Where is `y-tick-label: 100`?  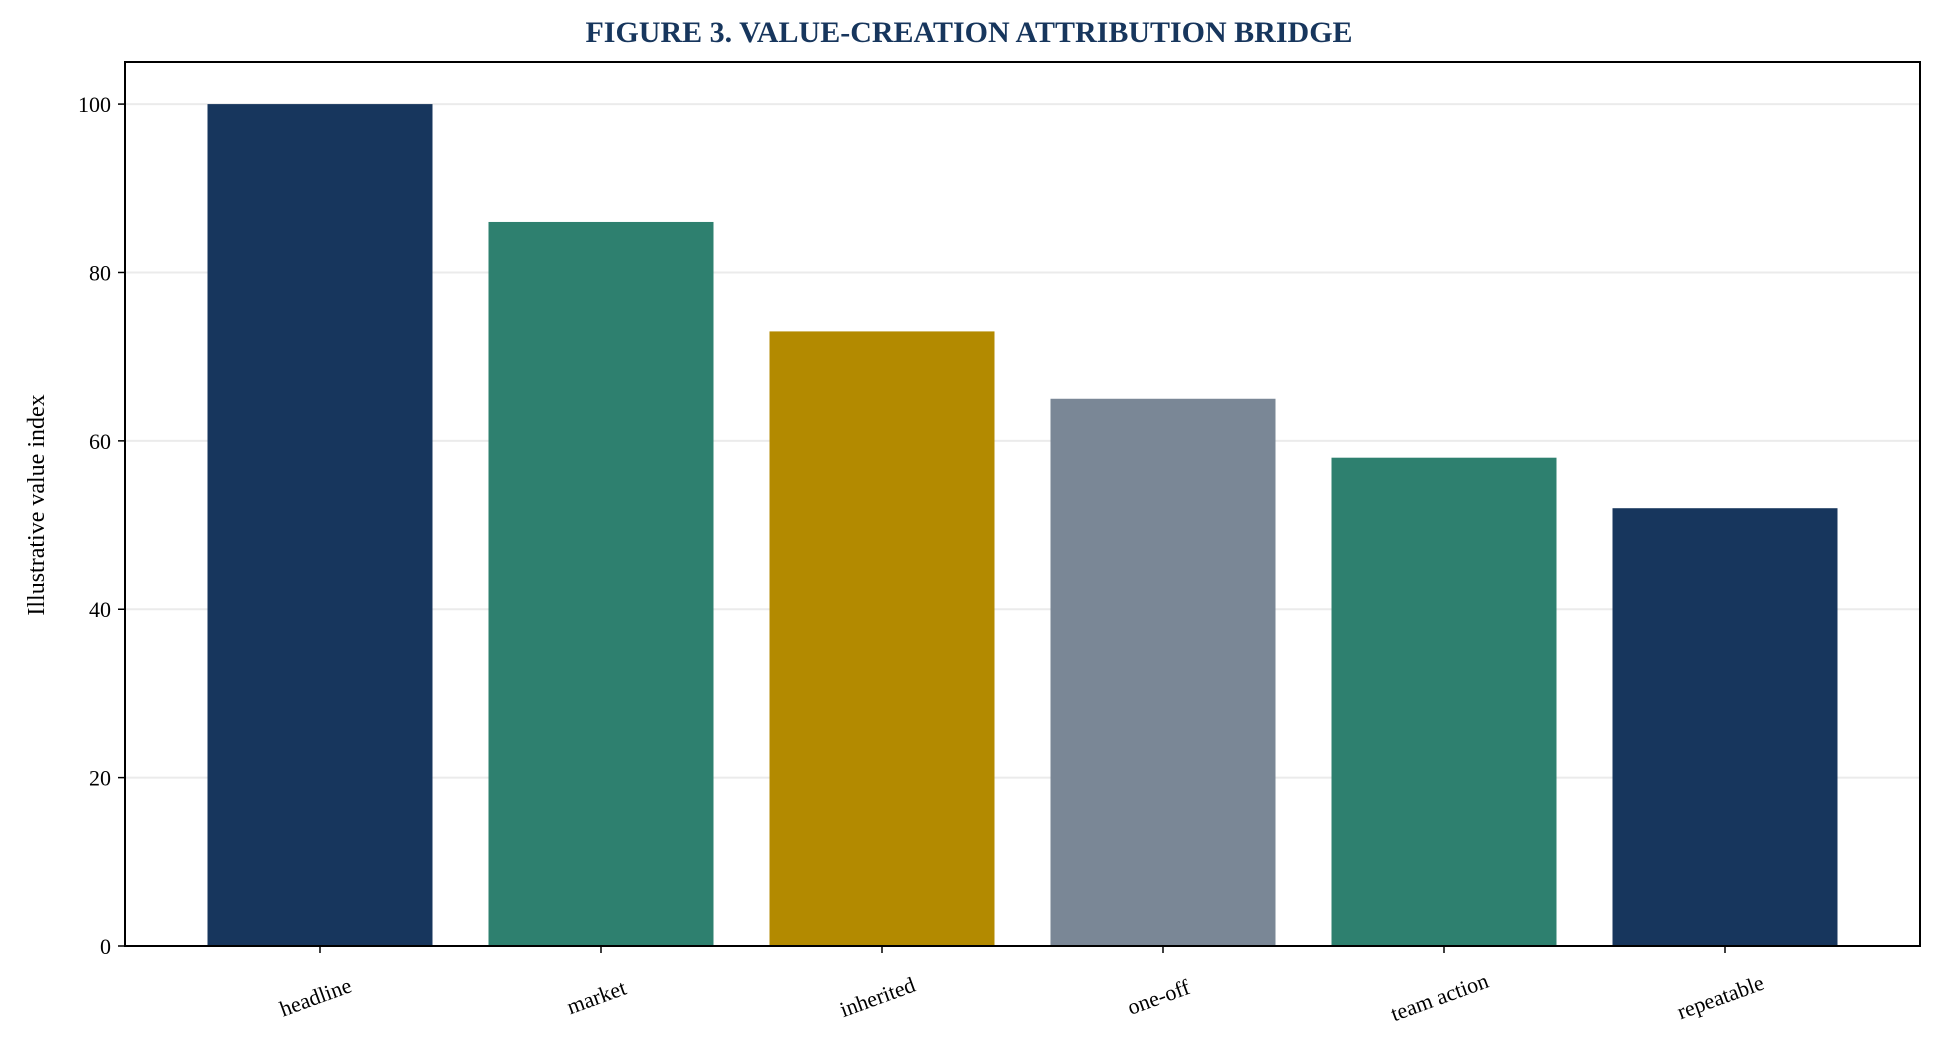
y-tick-label: 100 is located at coordinates (94, 104).